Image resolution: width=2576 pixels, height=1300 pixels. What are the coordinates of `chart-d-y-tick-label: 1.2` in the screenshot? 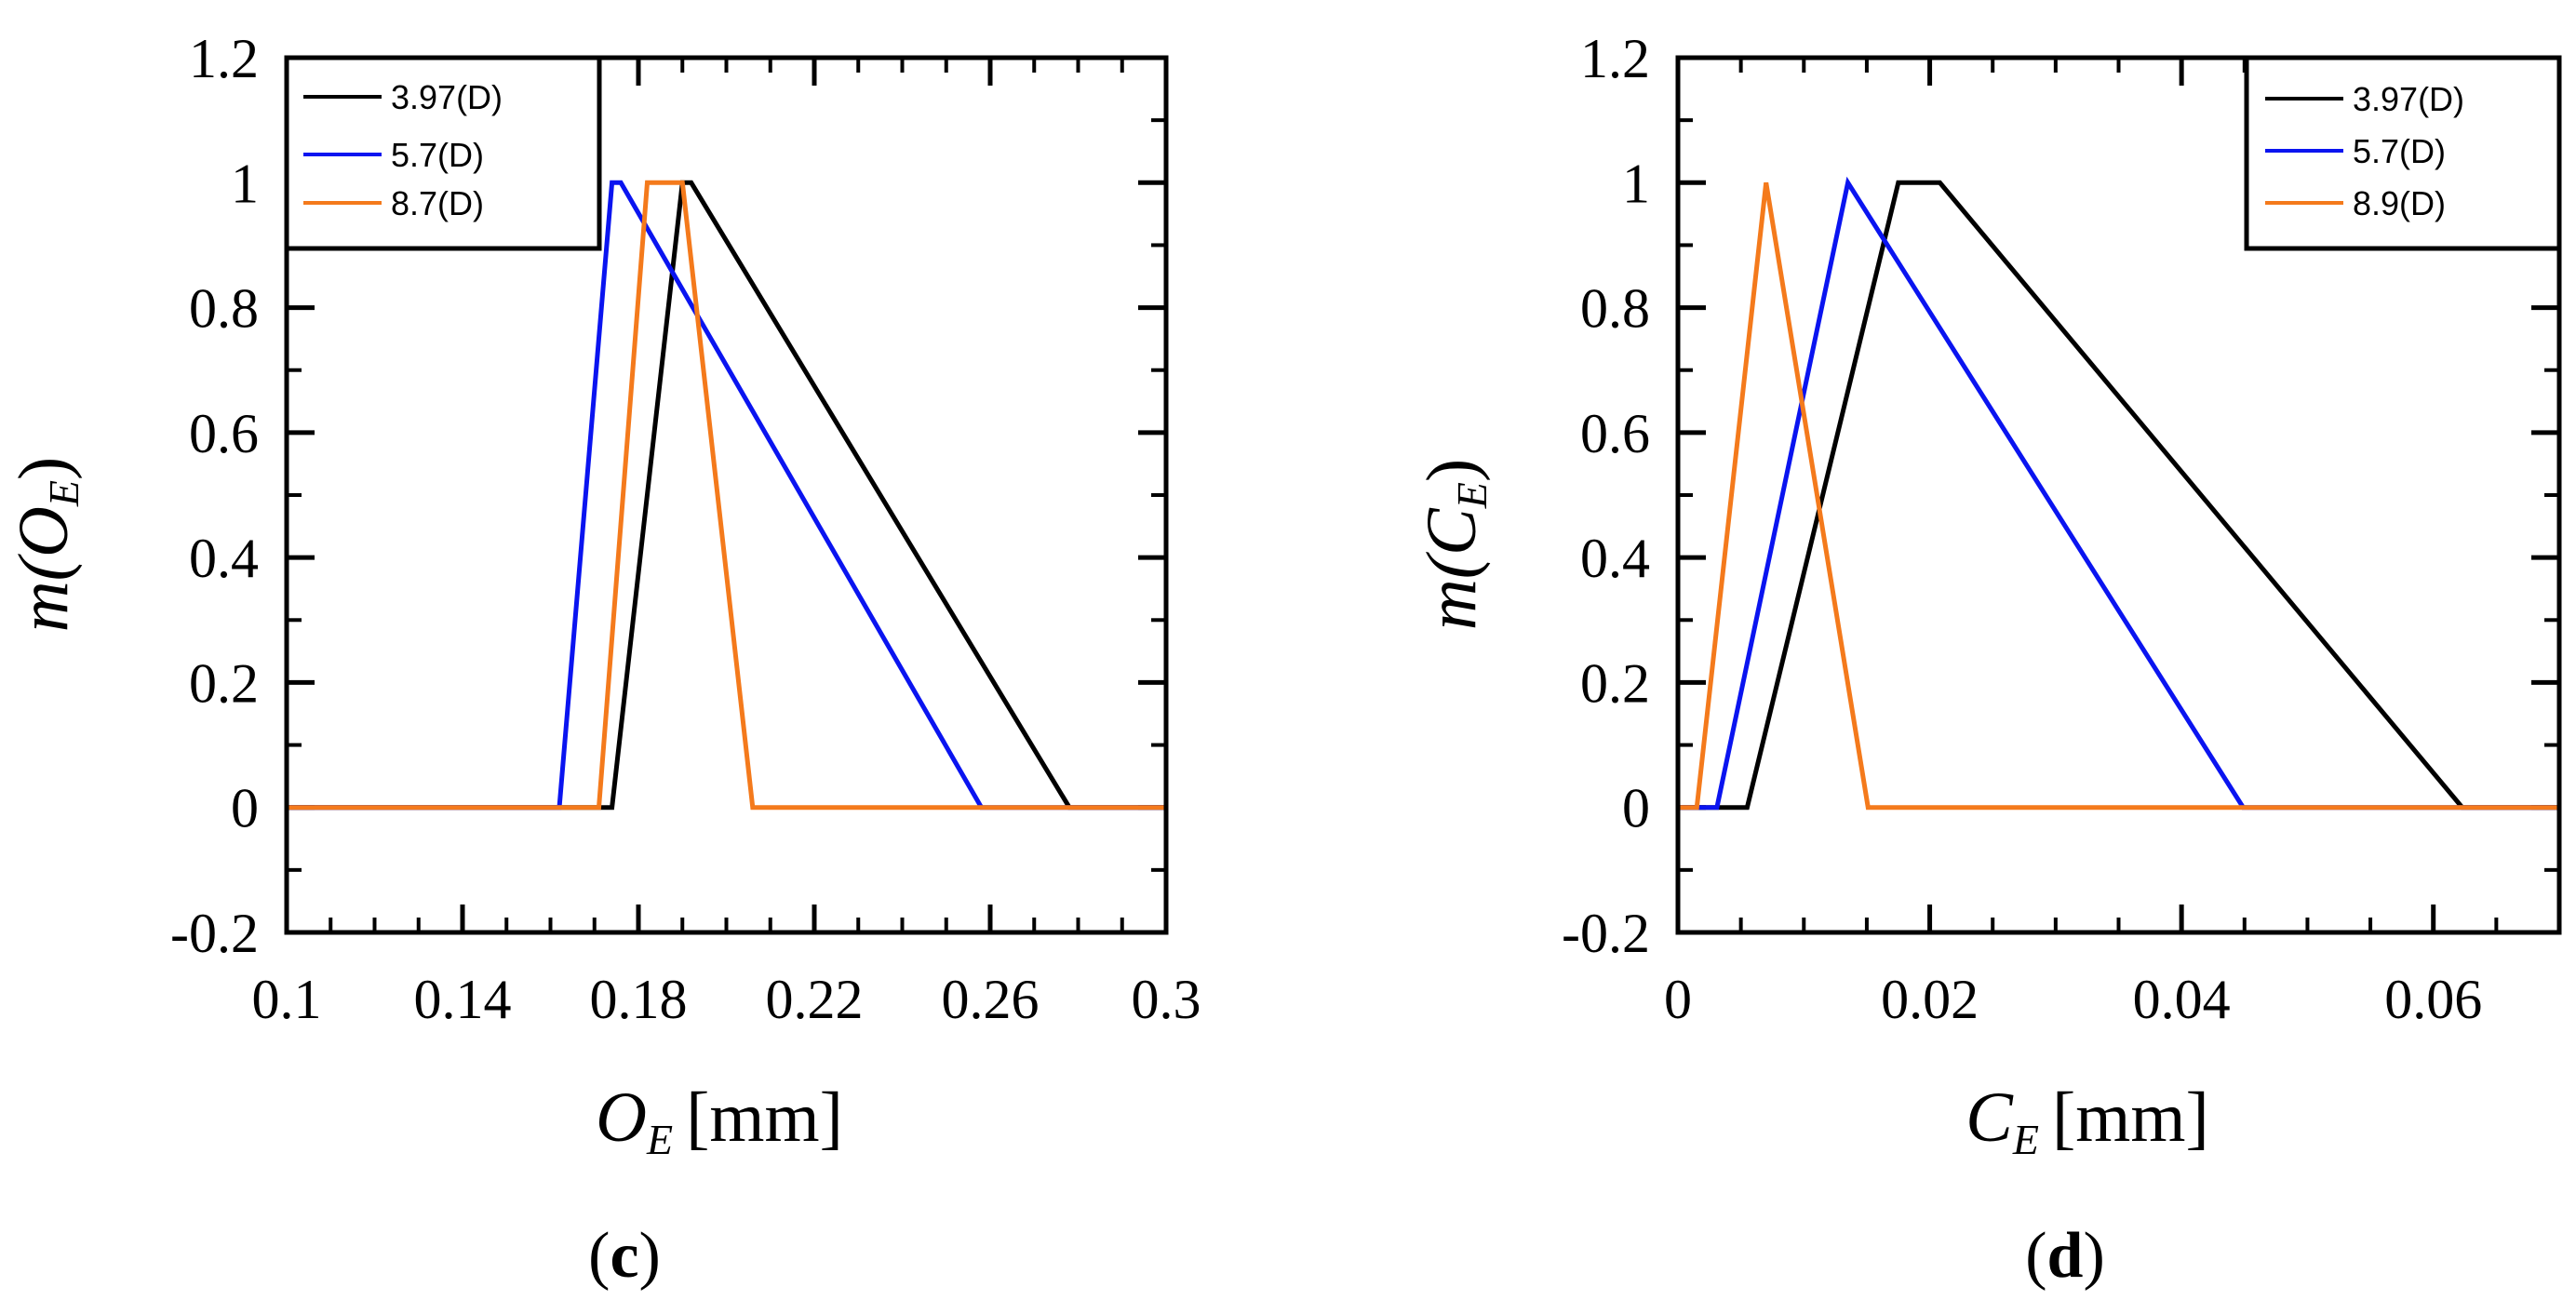 It's located at (1615, 58).